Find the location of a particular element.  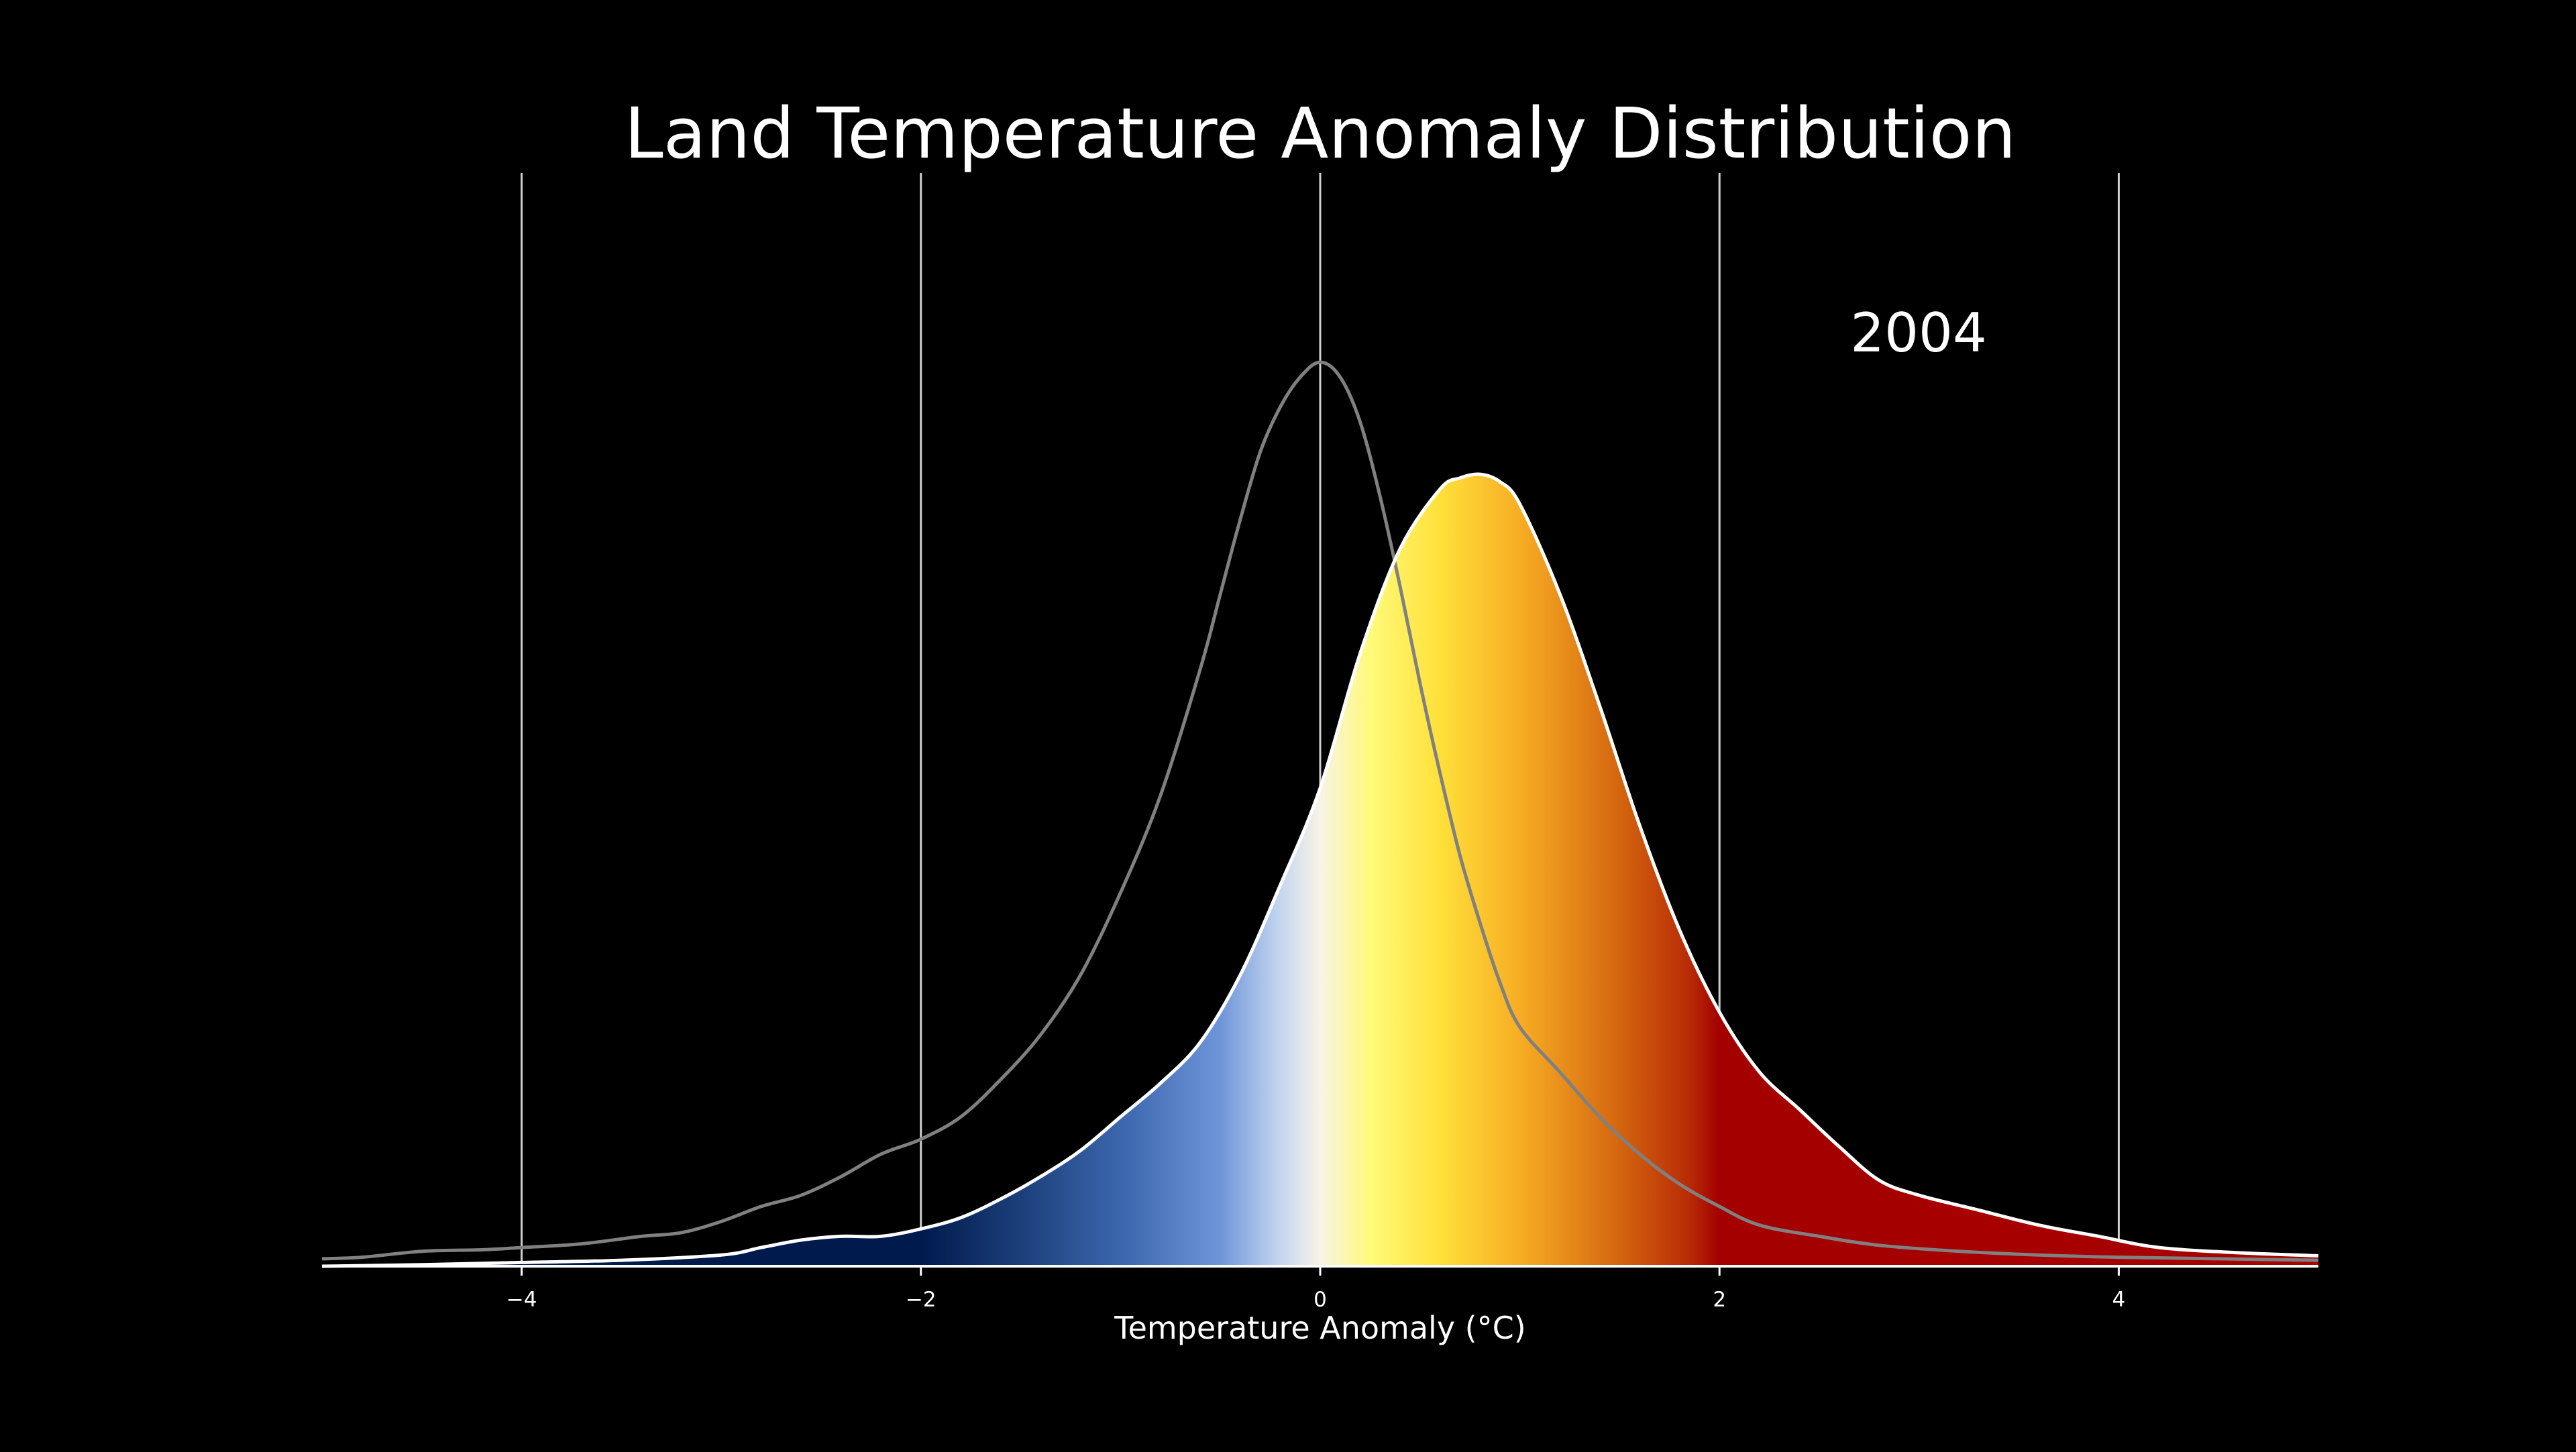

x-axis-label: Temperature Anomaly (°C) is located at coordinates (1319, 1328).